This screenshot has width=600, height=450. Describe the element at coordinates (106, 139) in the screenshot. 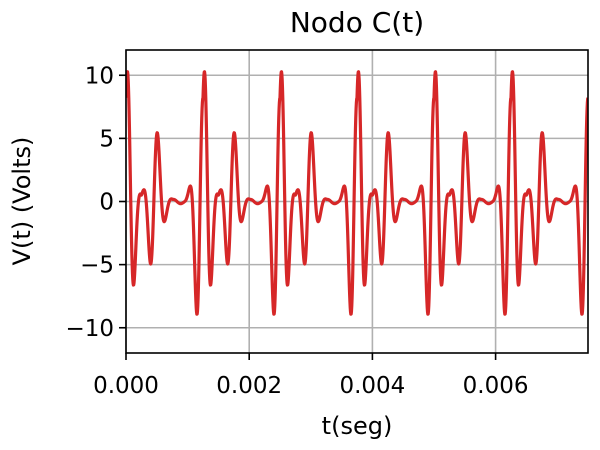

I see `y-tick-label: 5` at that location.